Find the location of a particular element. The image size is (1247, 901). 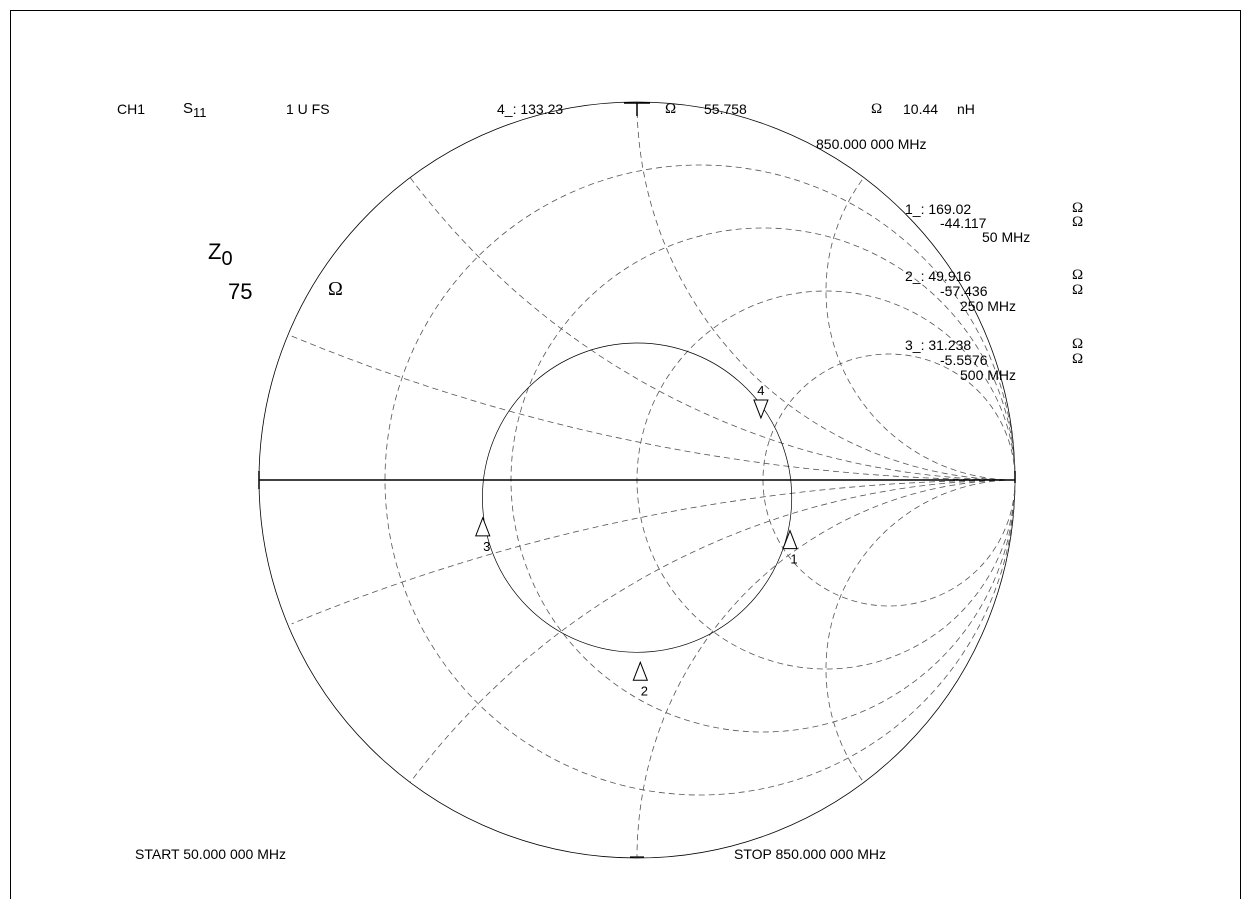

active-frequency: 850.000 000 MHz is located at coordinates (871, 144).